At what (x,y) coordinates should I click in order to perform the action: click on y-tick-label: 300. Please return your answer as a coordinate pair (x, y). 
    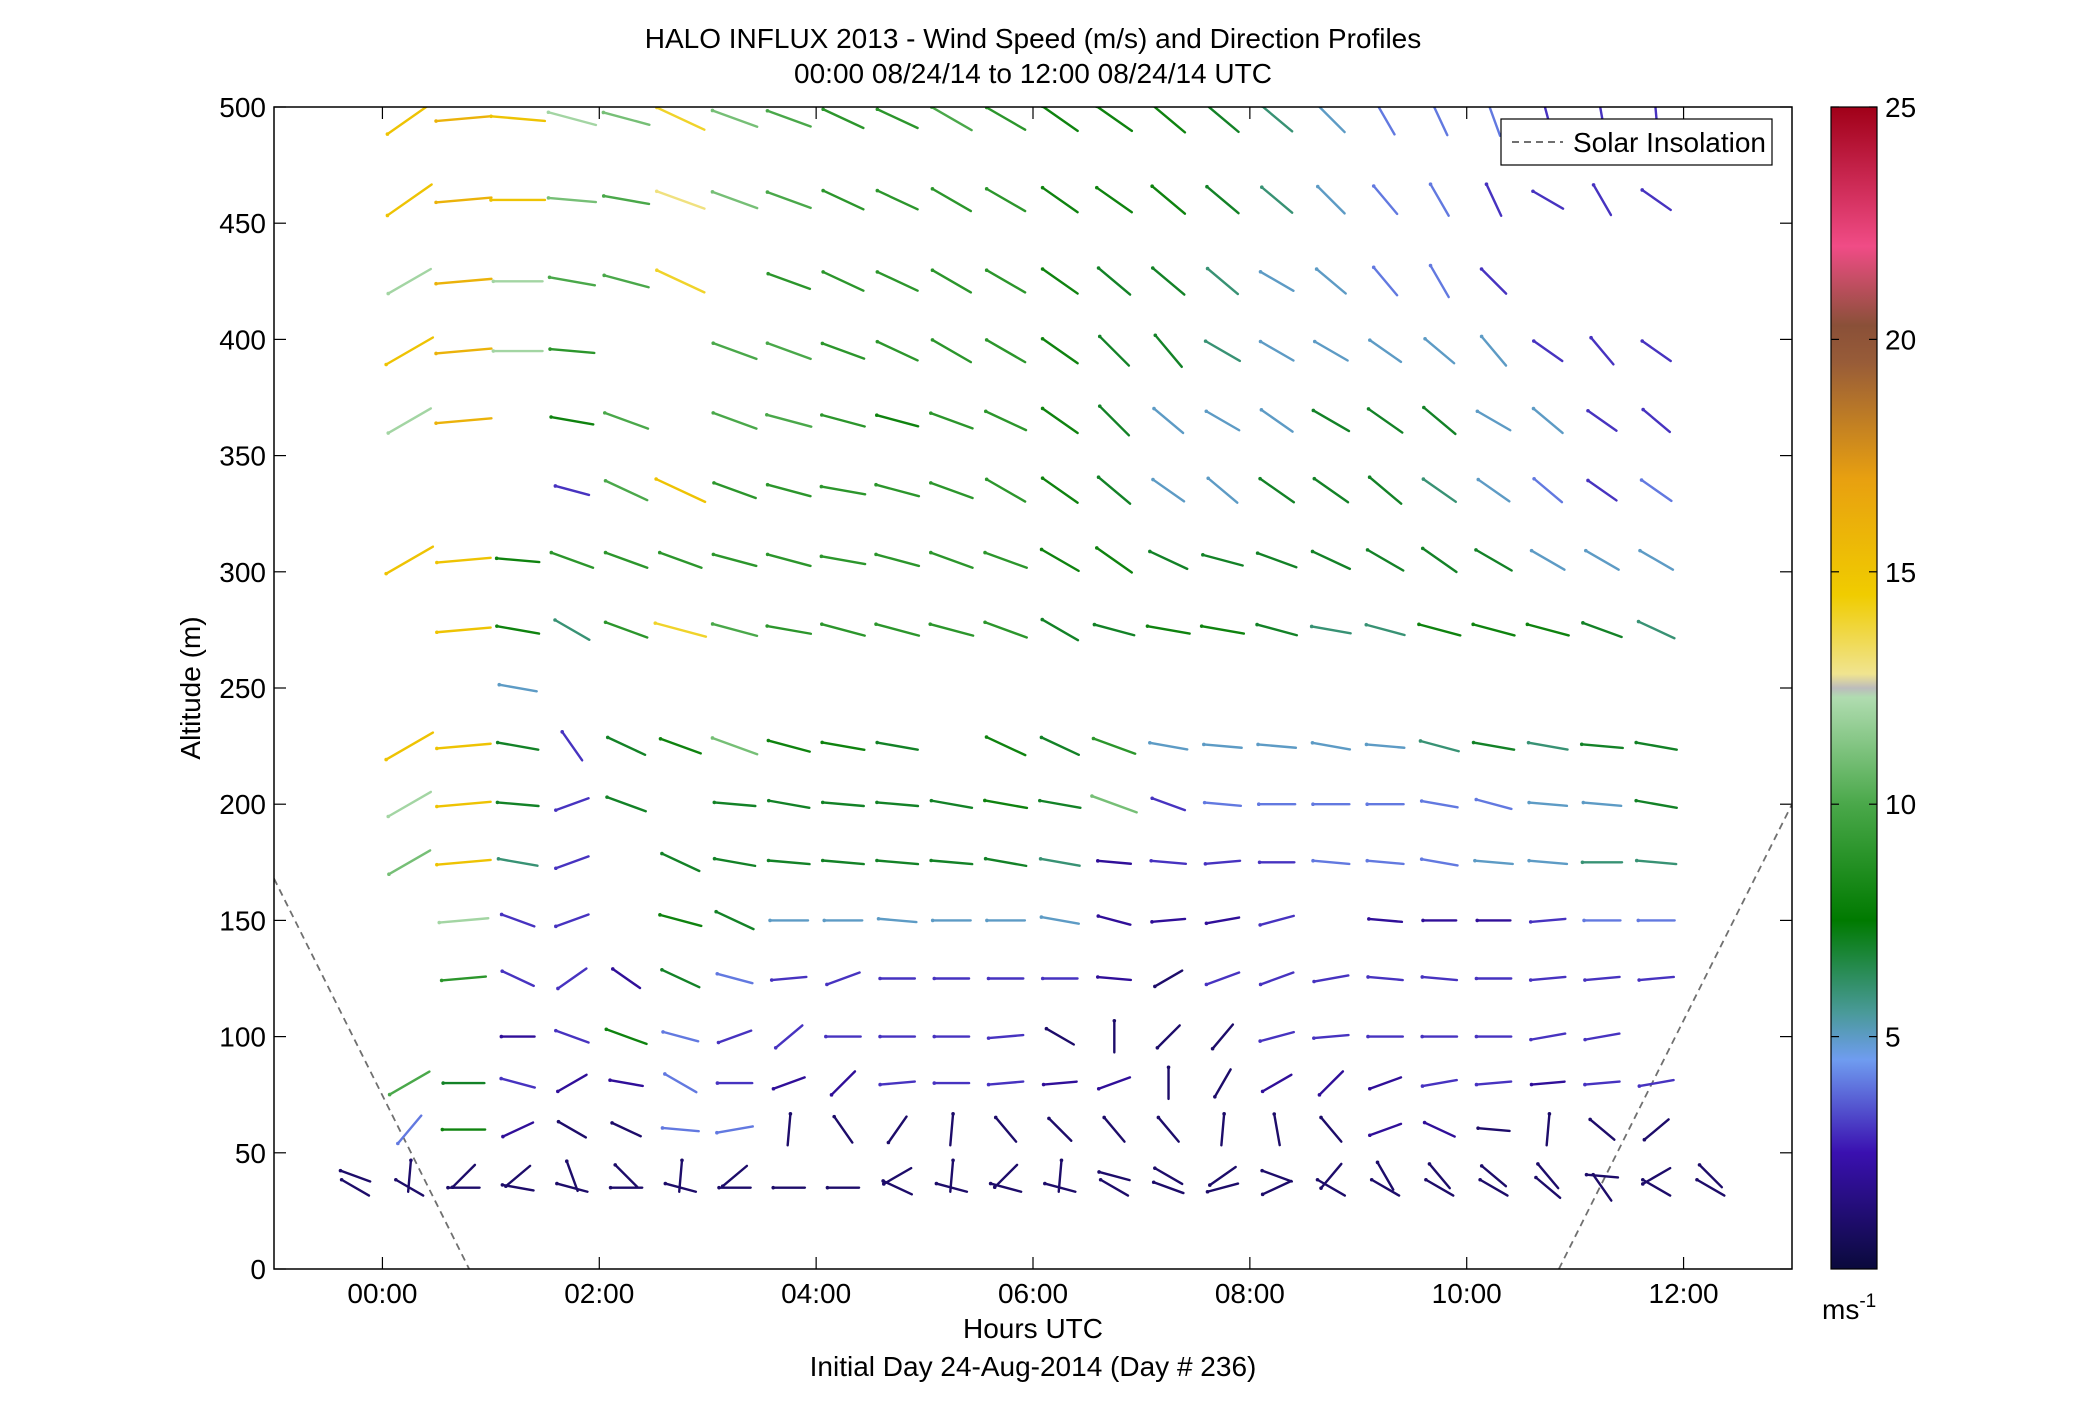
    Looking at the image, I should click on (242, 572).